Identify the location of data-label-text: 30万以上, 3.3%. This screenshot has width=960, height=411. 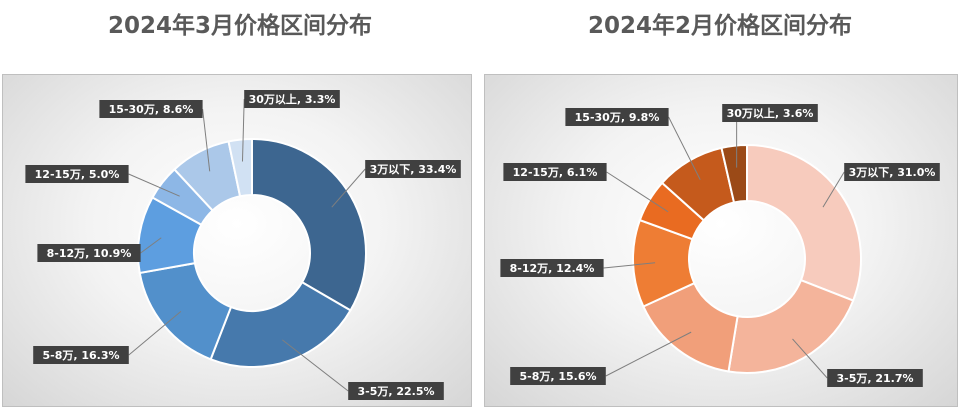
(292, 99).